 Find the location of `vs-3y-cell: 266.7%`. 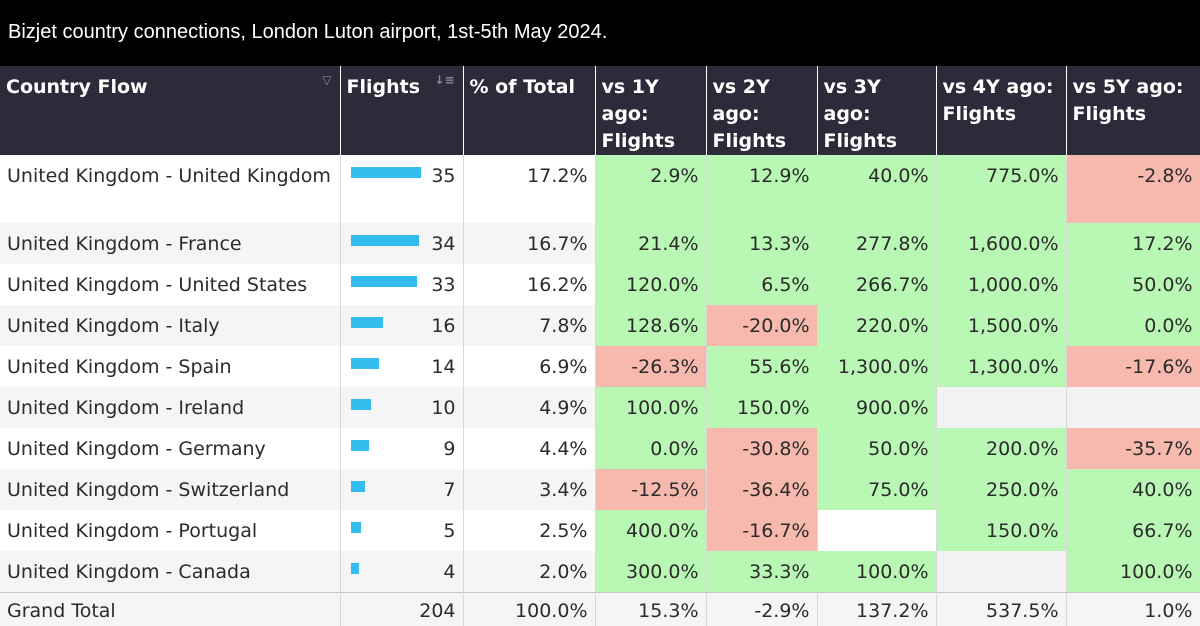

vs-3y-cell: 266.7% is located at coordinates (877, 284).